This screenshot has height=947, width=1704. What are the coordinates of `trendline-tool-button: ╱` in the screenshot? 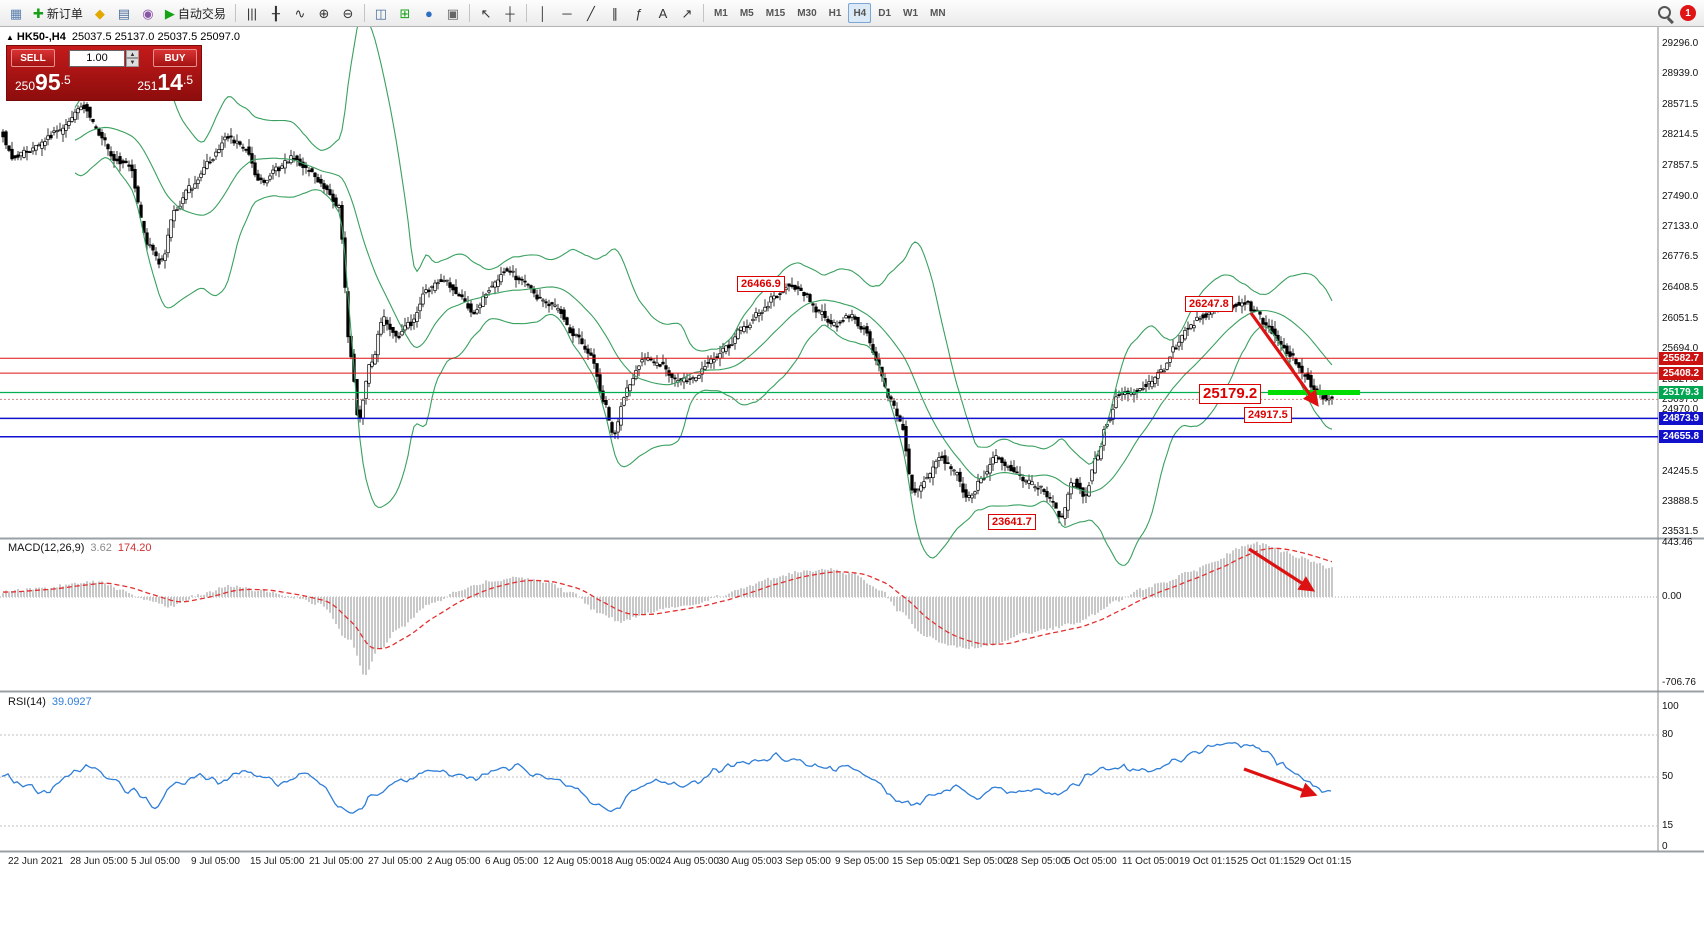 It's located at (591, 13).